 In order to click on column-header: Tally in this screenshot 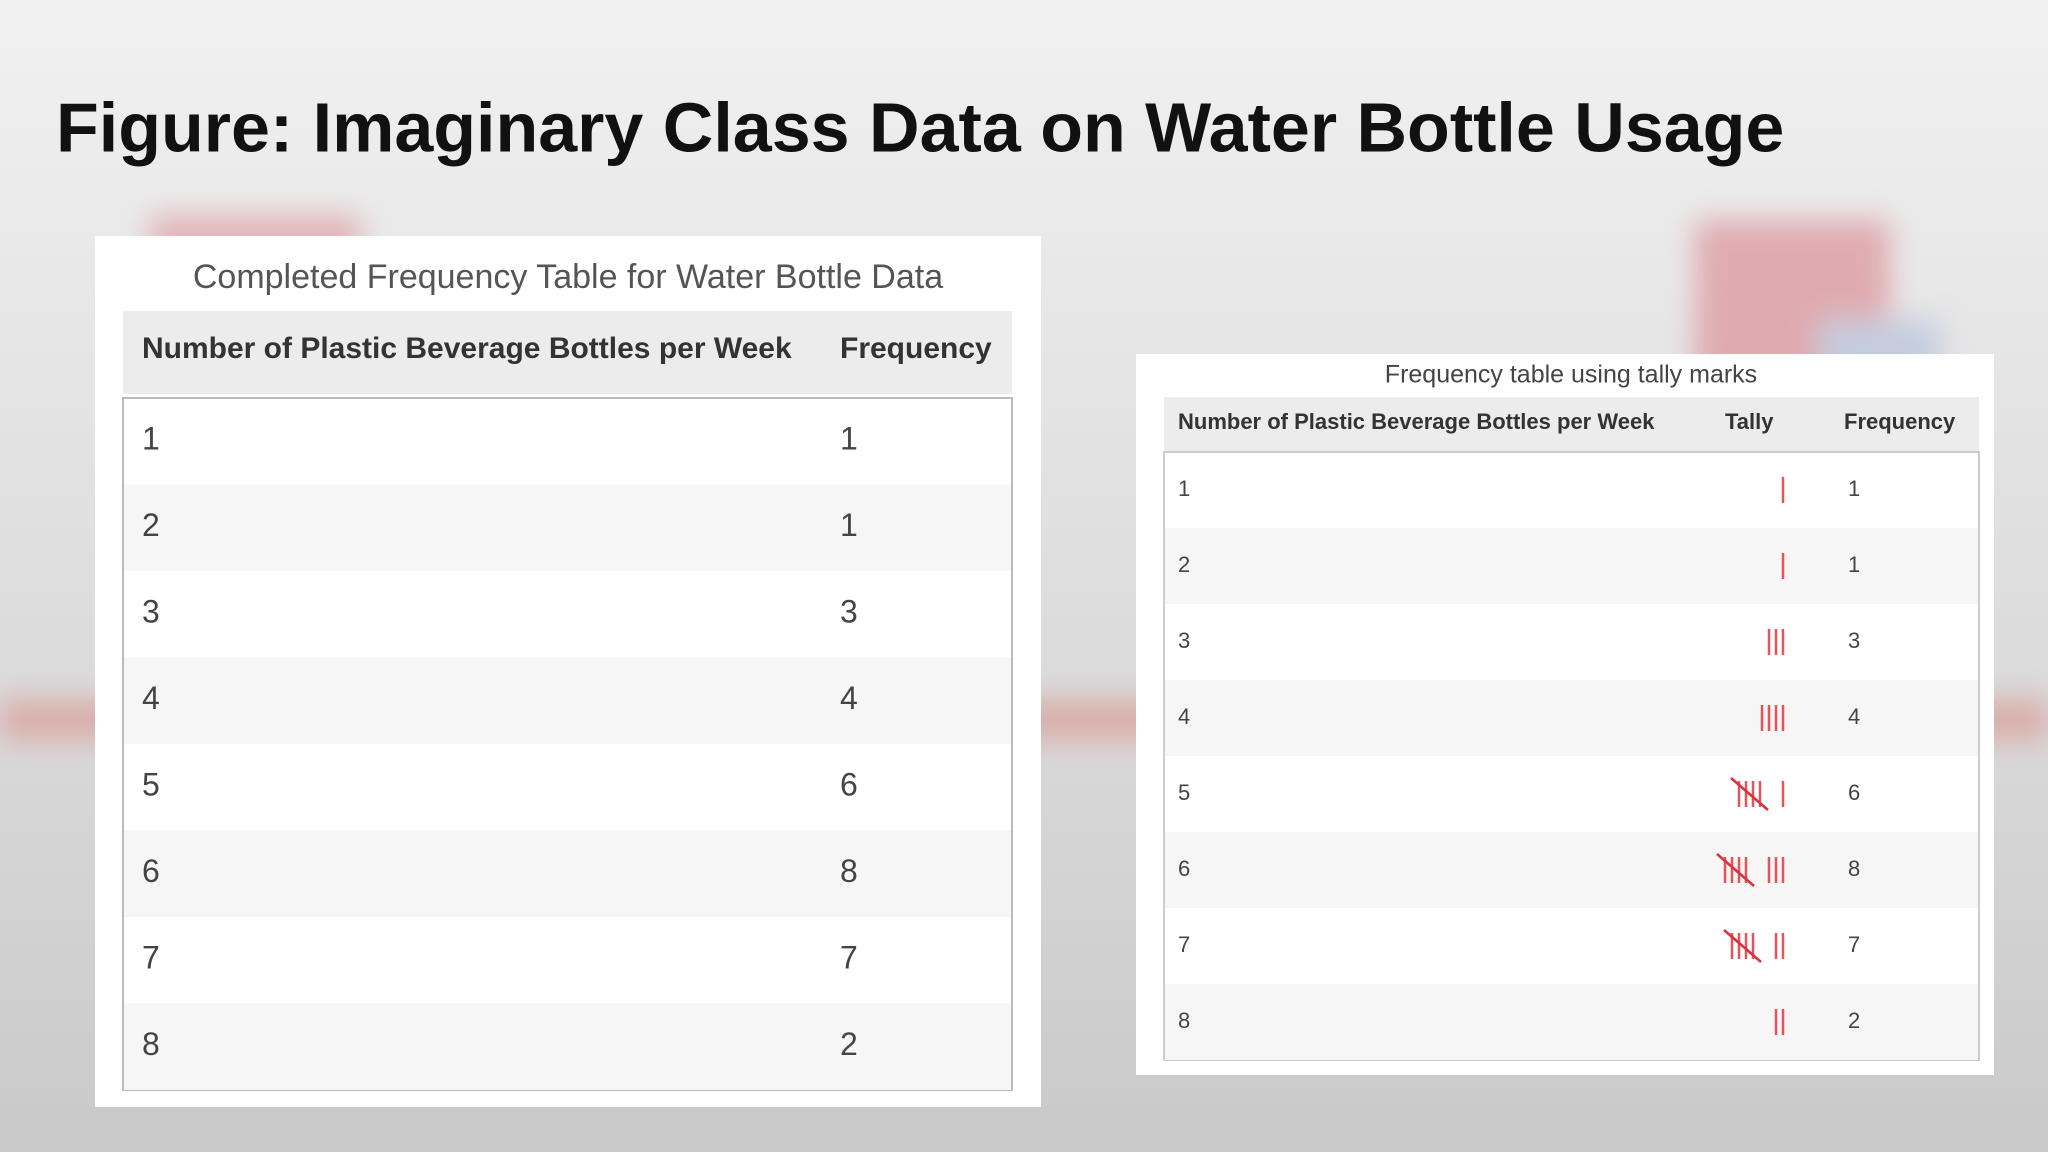, I will do `click(1749, 421)`.